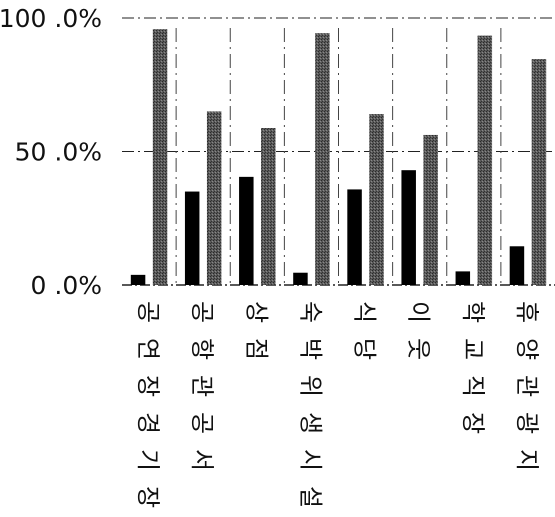  I want to click on y-tick-label: 50 .0%, so click(58, 152).